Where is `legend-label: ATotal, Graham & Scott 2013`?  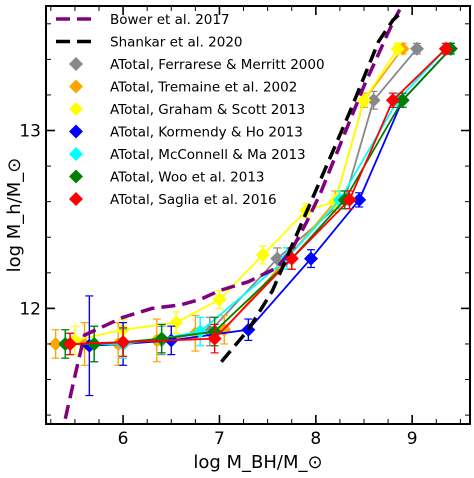
legend-label: ATotal, Graham & Scott 2013 is located at coordinates (207, 110).